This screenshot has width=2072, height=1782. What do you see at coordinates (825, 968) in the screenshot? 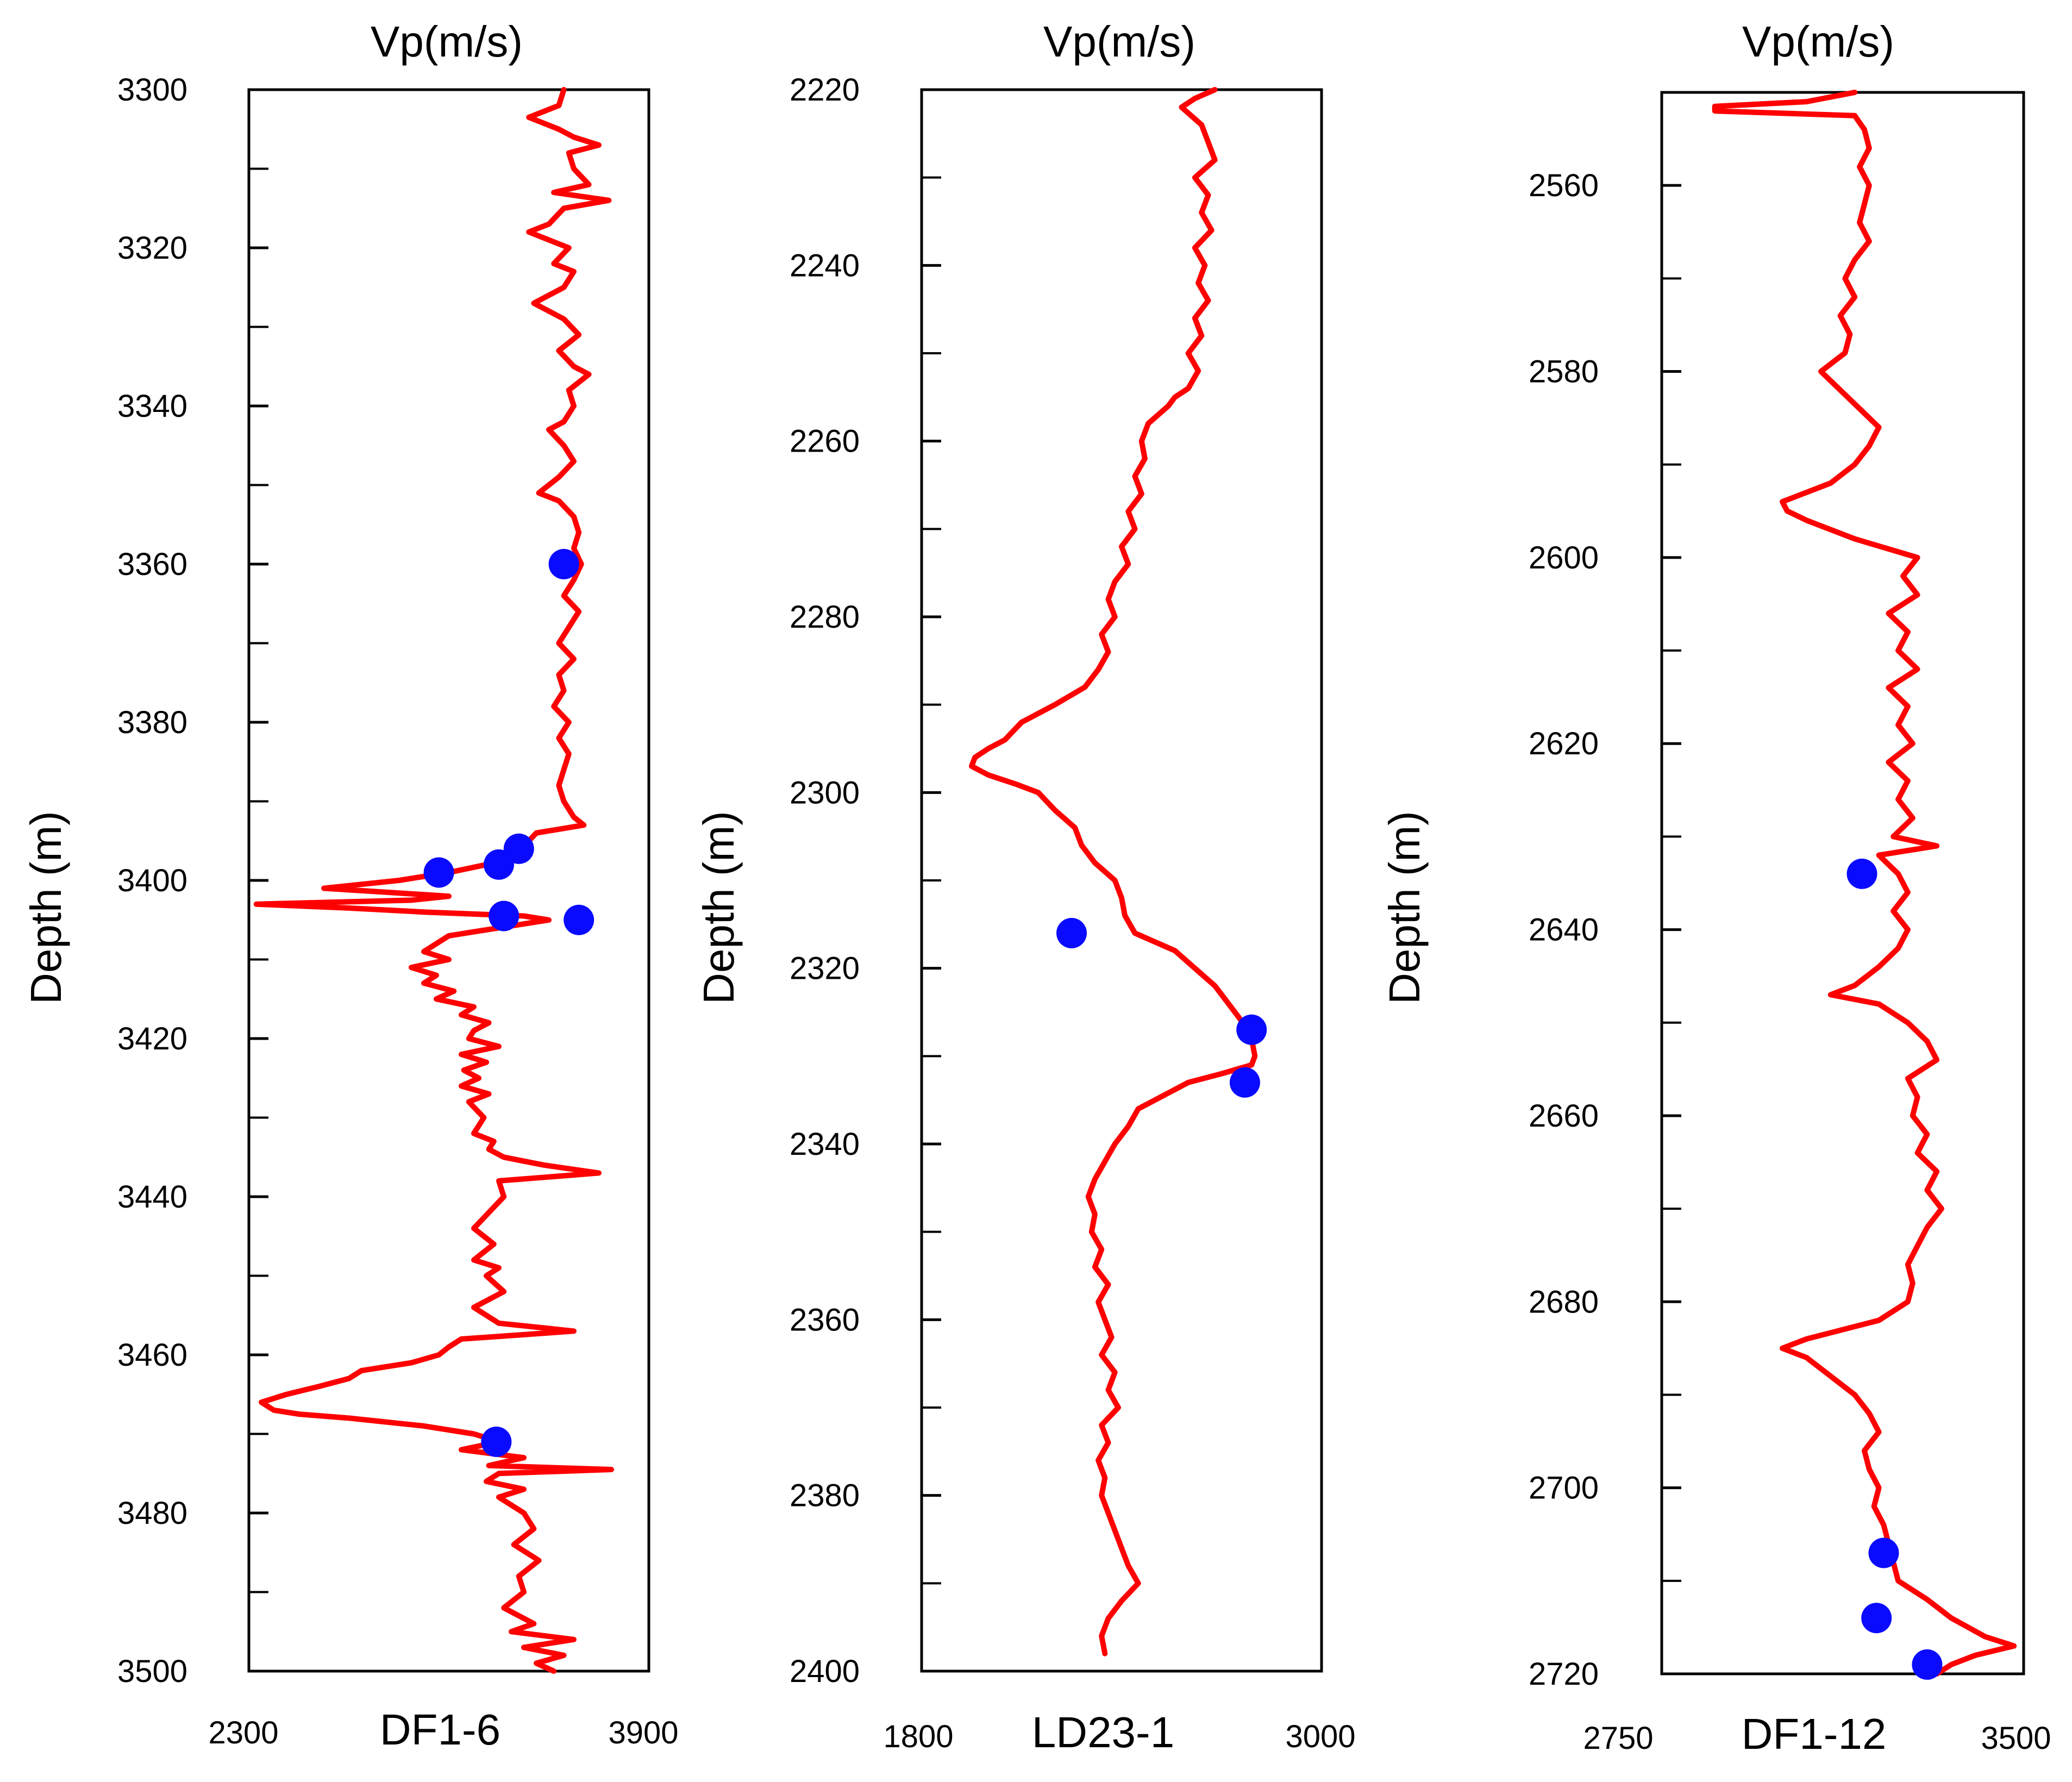
I see `y-tick-label: 2320` at bounding box center [825, 968].